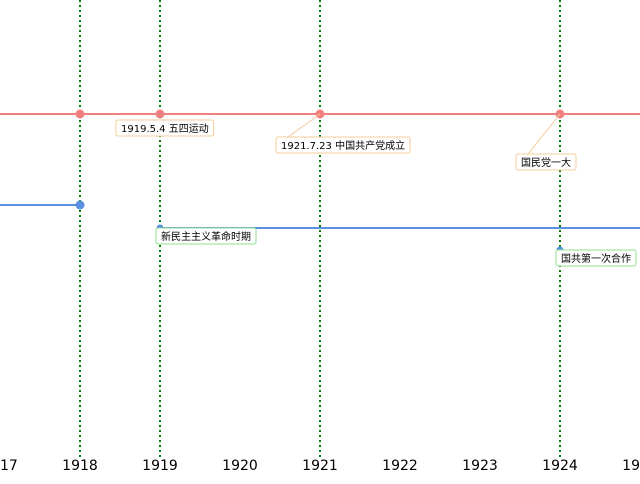 The width and height of the screenshot is (640, 484). I want to click on x-tick-label-1919: 1919, so click(160, 466).